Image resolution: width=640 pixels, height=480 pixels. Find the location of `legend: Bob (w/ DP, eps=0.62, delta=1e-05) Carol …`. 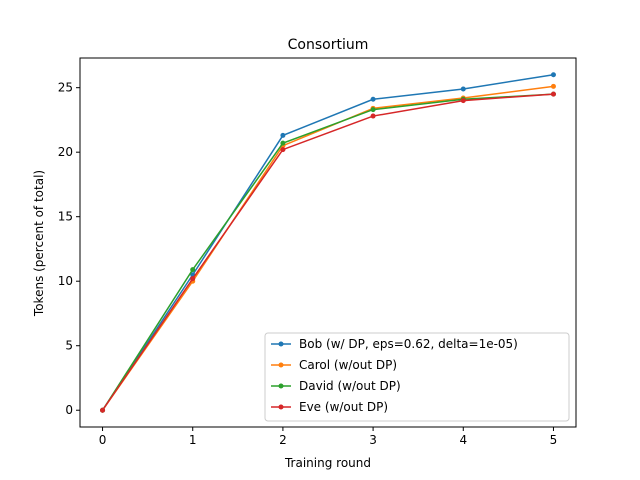

legend: Bob (w/ DP, eps=0.62, delta=1e-05) Carol … is located at coordinates (417, 377).